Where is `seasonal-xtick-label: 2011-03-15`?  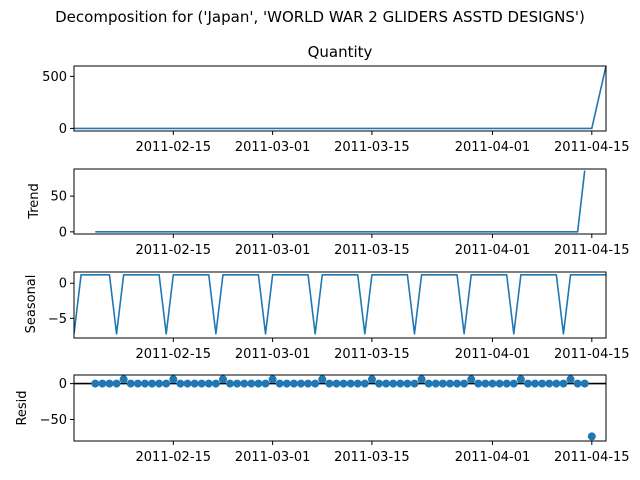
seasonal-xtick-label: 2011-03-15 is located at coordinates (372, 354).